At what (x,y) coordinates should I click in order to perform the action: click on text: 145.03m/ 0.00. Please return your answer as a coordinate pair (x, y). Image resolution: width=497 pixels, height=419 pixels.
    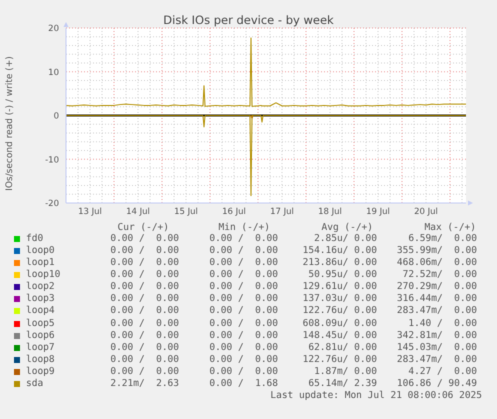
    Looking at the image, I should click on (436, 348).